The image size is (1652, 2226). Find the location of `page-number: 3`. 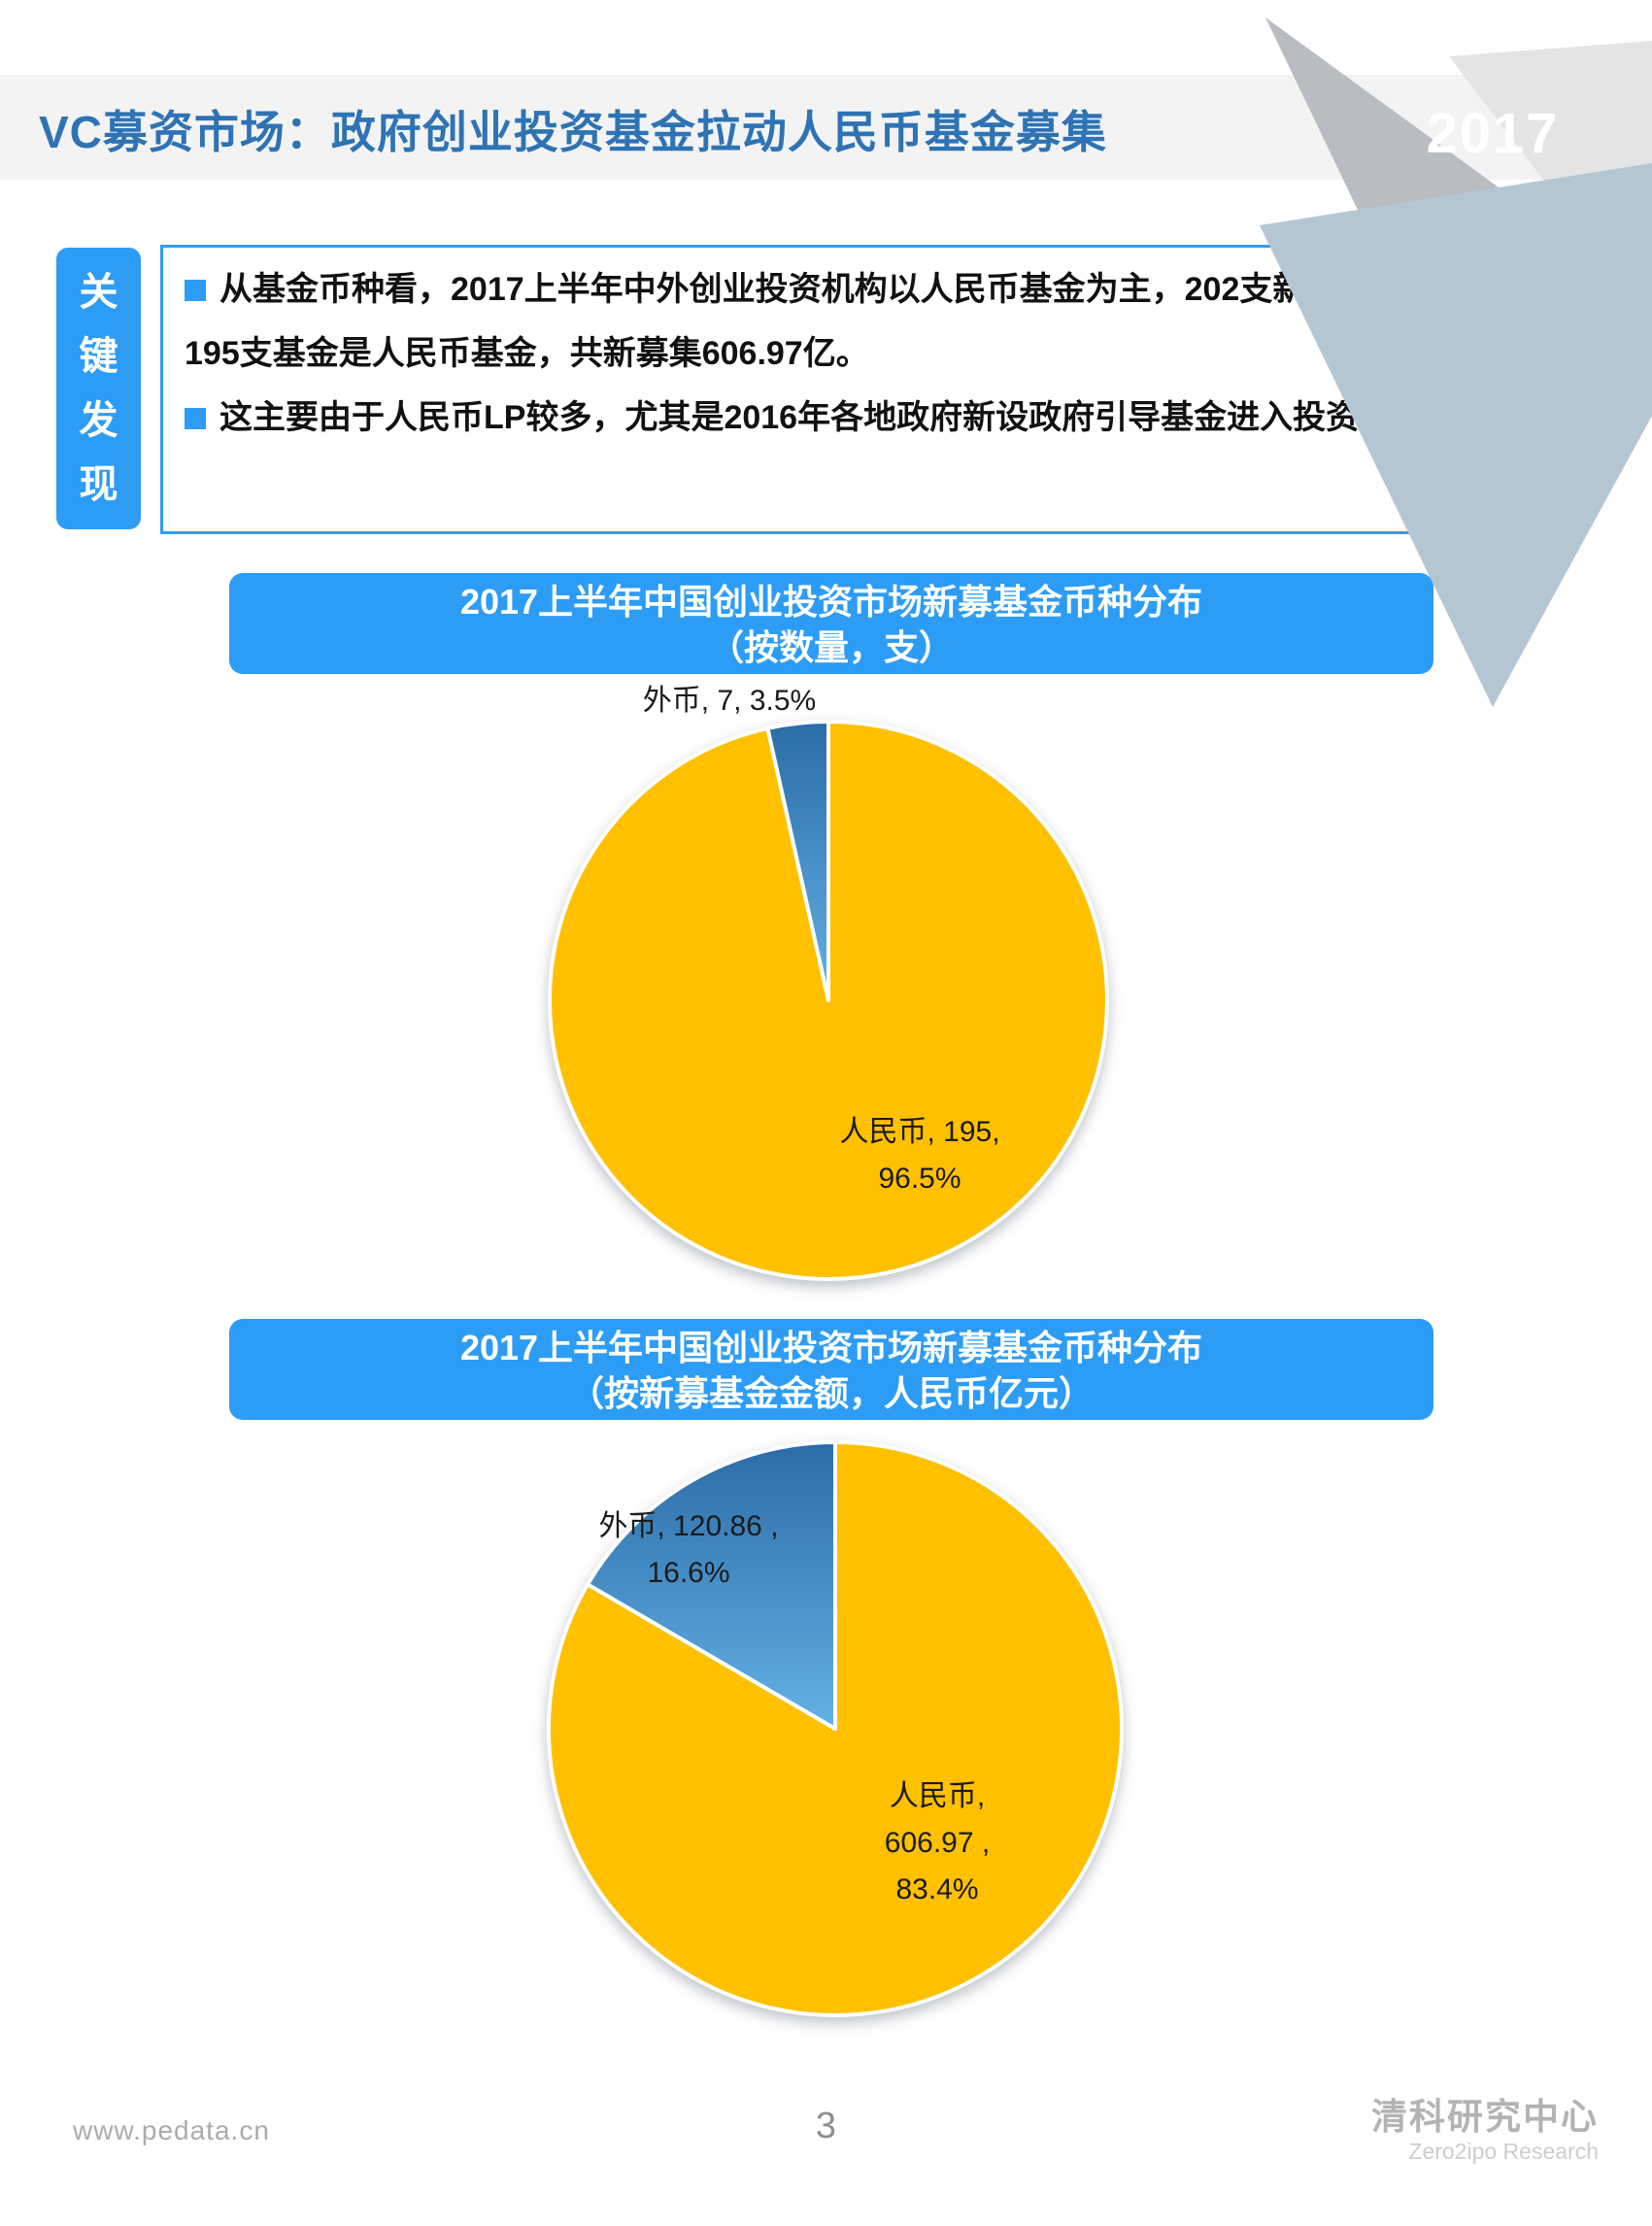

page-number: 3 is located at coordinates (826, 2126).